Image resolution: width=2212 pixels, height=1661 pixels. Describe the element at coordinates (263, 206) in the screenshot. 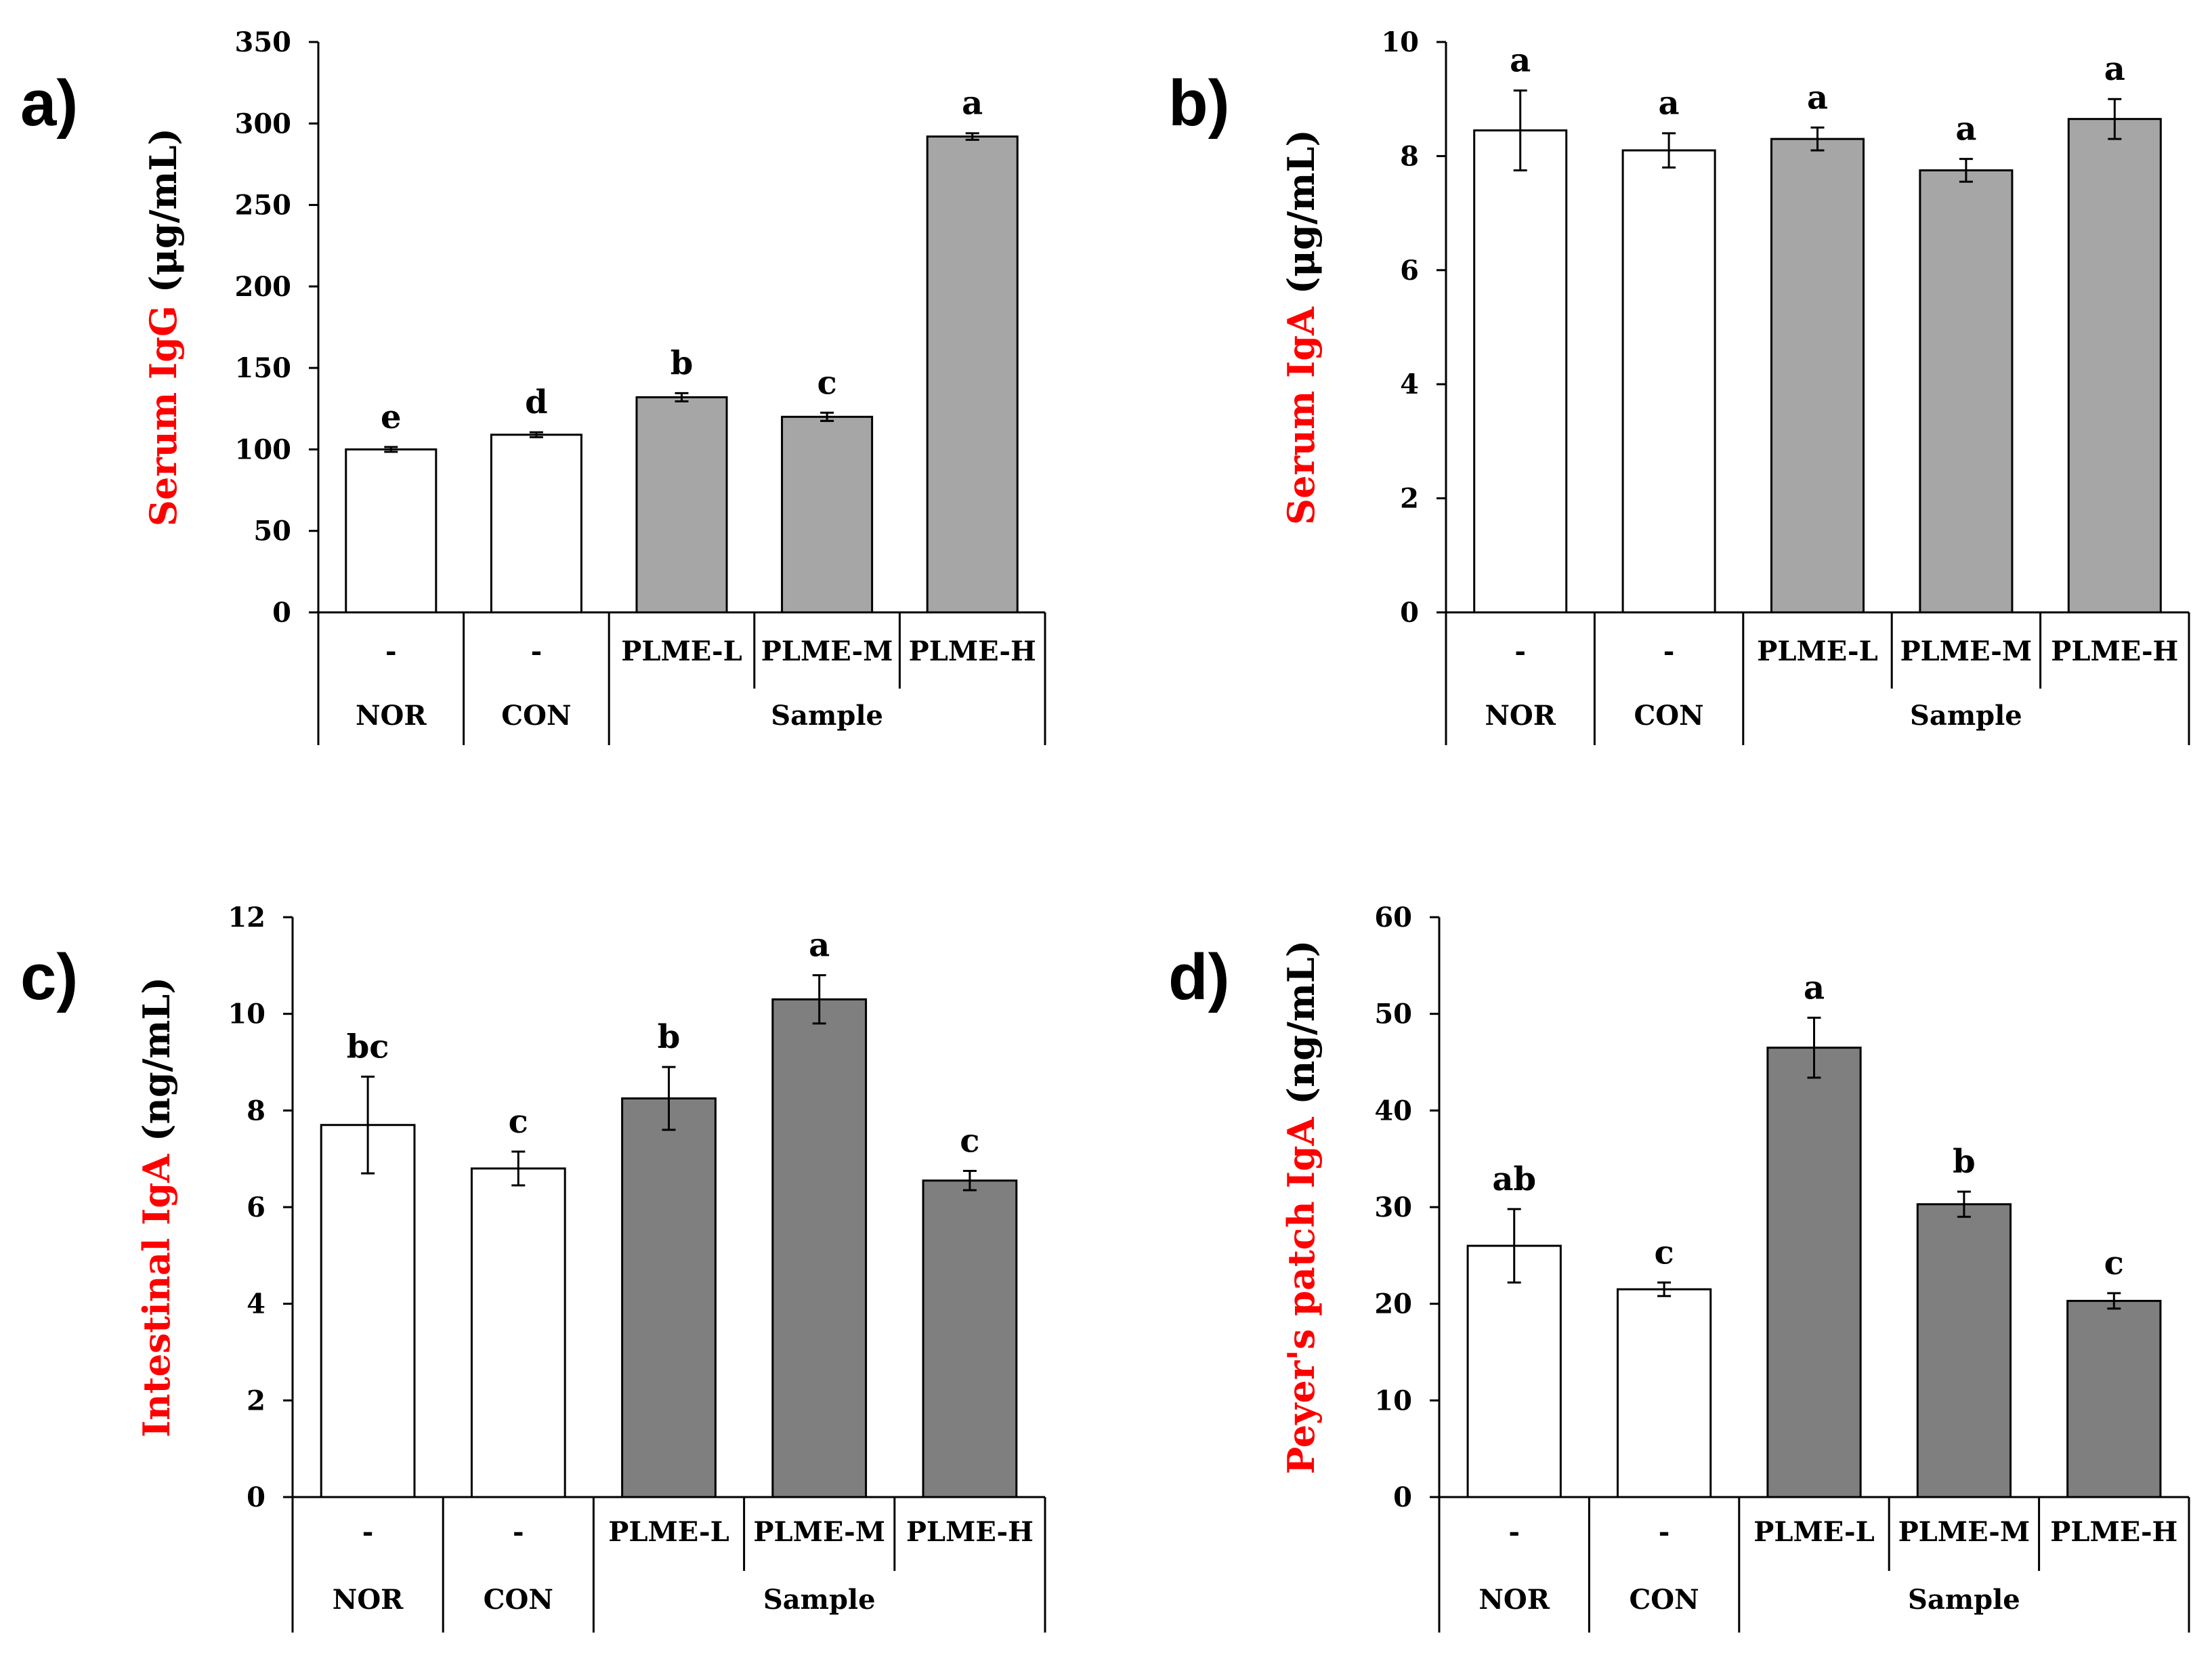

I see `y-tick-label: 250` at that location.